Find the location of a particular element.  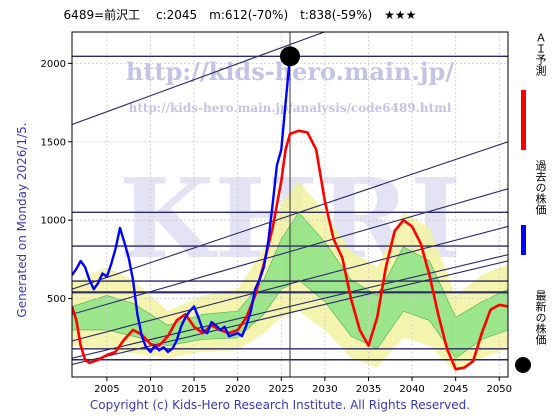

x-tick-label-2050: 2050 is located at coordinates (499, 389).